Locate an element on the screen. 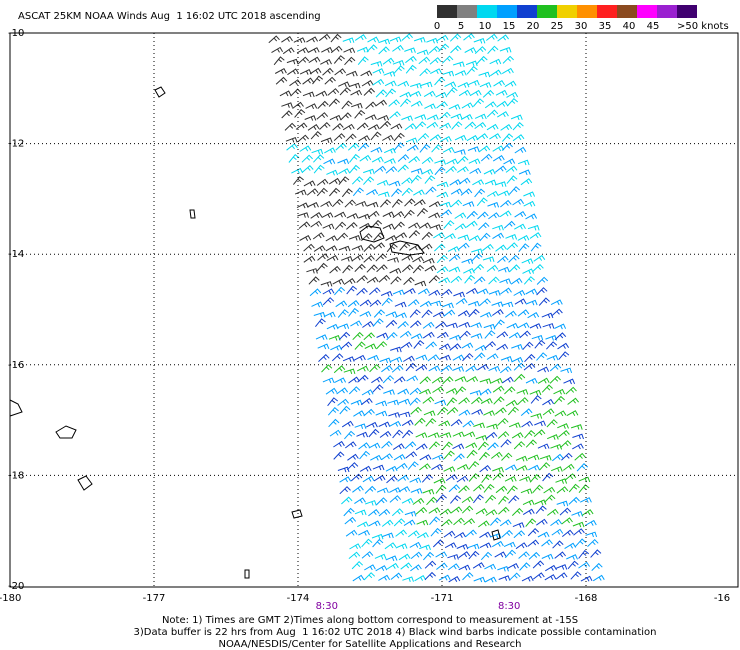 The image size is (740, 650). colorbar: 0 5 10 15 20 25 30 35 40 45 >50 knots is located at coordinates (581, 18).